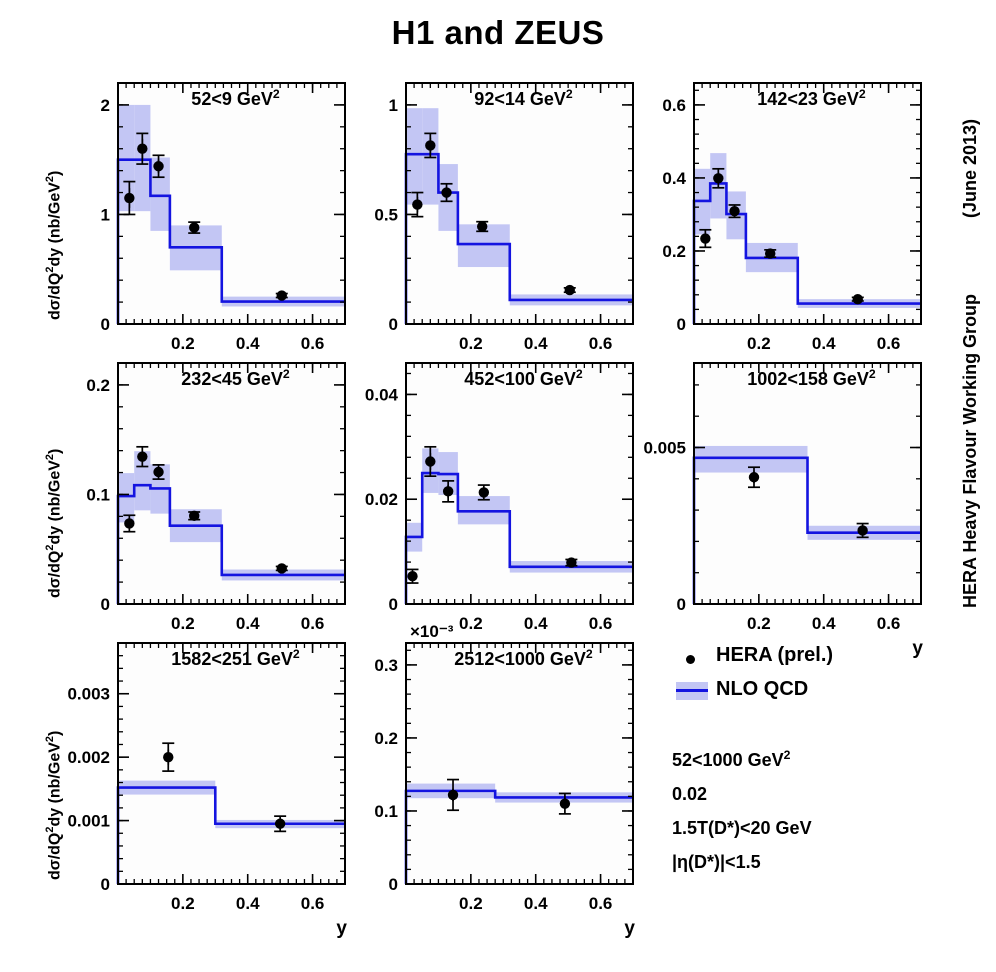 This screenshot has height=972, width=996. What do you see at coordinates (674, 178) in the screenshot?
I see `y-tick-label: 0.4` at bounding box center [674, 178].